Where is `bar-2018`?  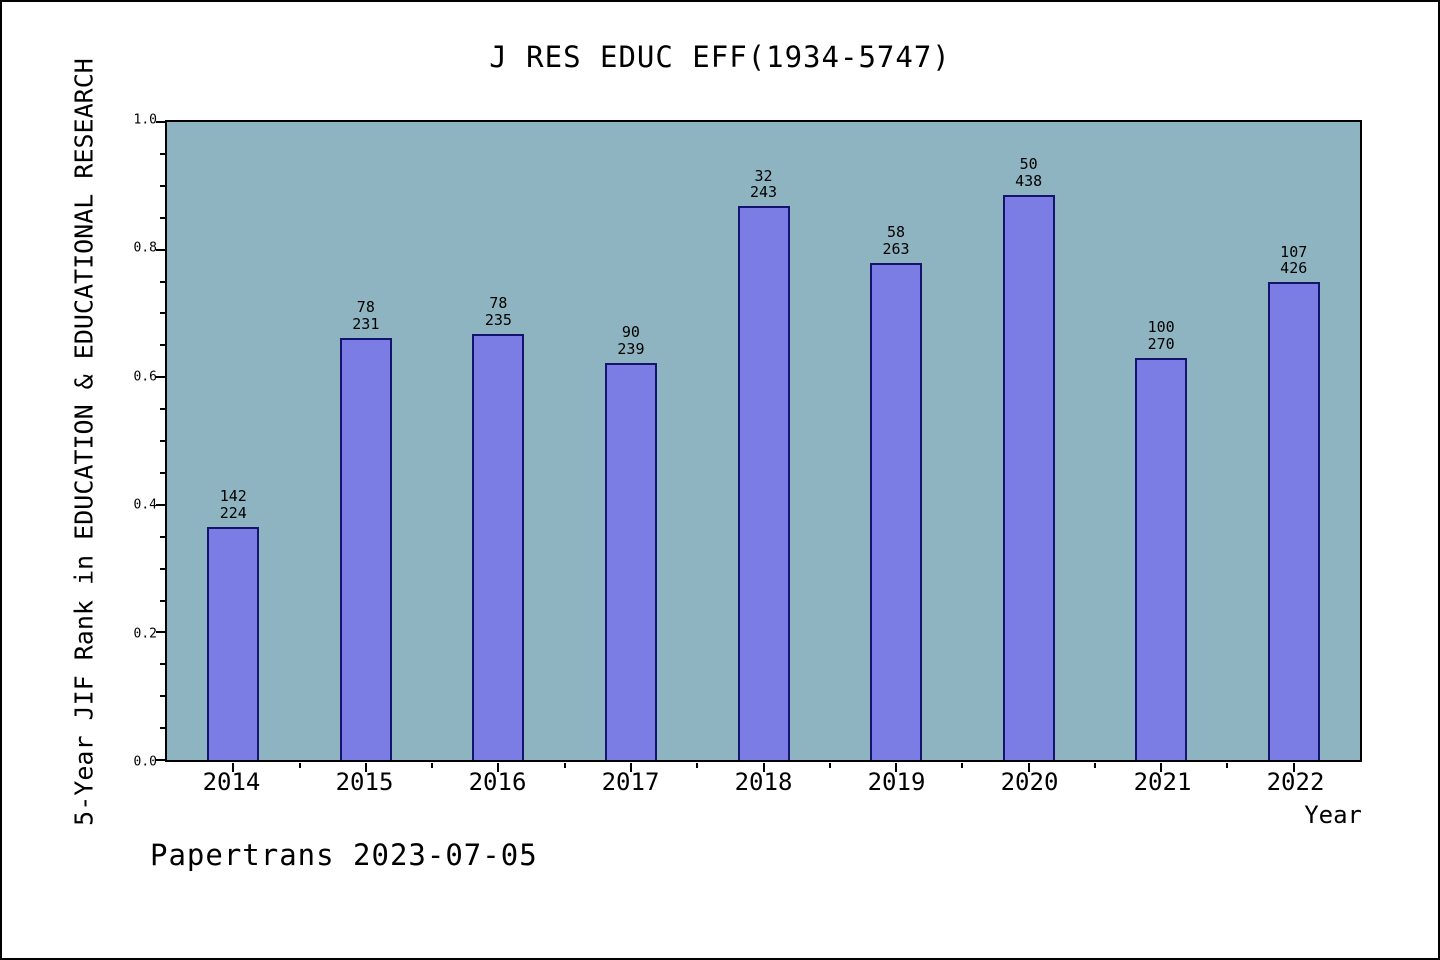
bar-2018 is located at coordinates (763, 483).